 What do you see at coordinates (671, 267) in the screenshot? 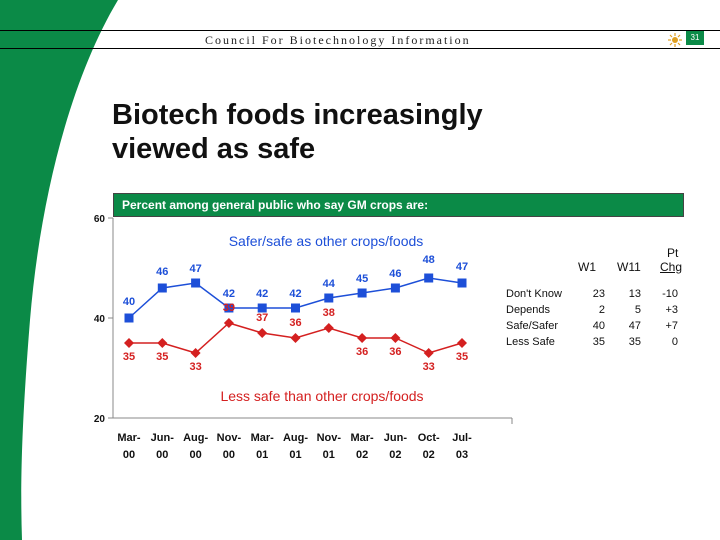
I see `table-header-chg: Chg` at bounding box center [671, 267].